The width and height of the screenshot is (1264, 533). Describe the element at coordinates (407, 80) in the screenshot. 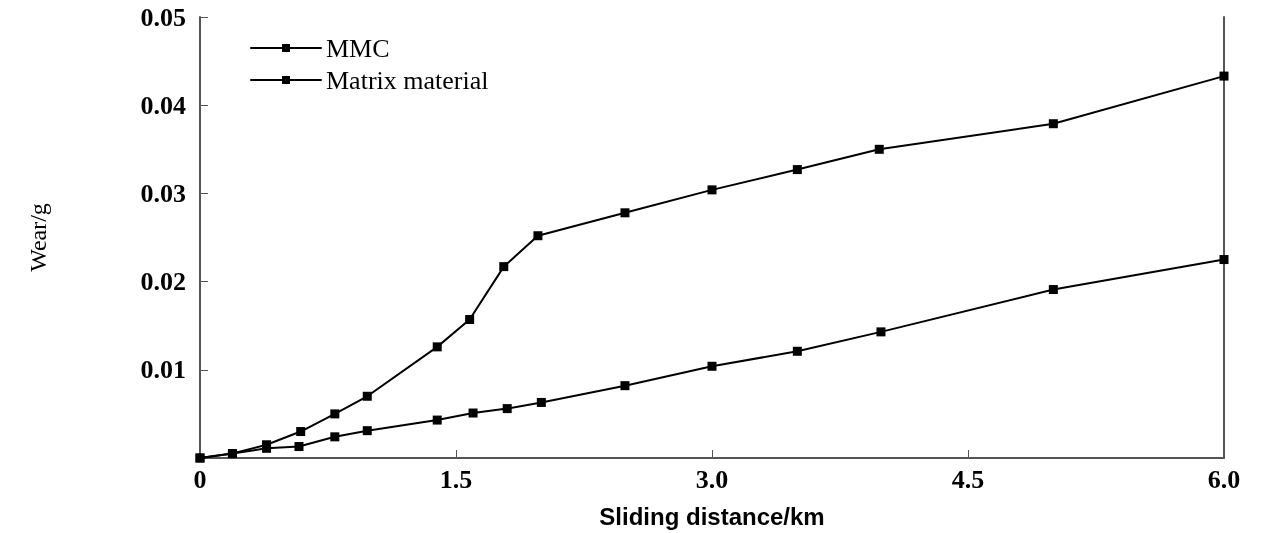

I see `legend-label: Matrix material` at that location.